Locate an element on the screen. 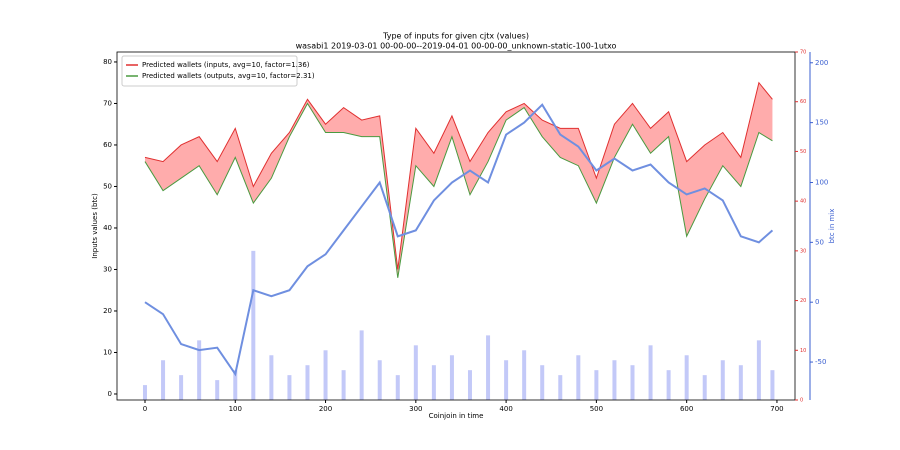 The width and height of the screenshot is (900, 450). y2-tick-label: 100 is located at coordinates (821, 182).